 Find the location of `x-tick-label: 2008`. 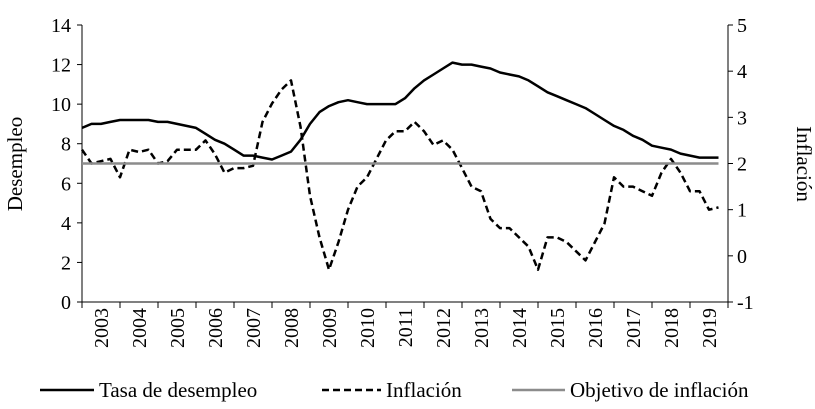

x-tick-label: 2008 is located at coordinates (292, 328).